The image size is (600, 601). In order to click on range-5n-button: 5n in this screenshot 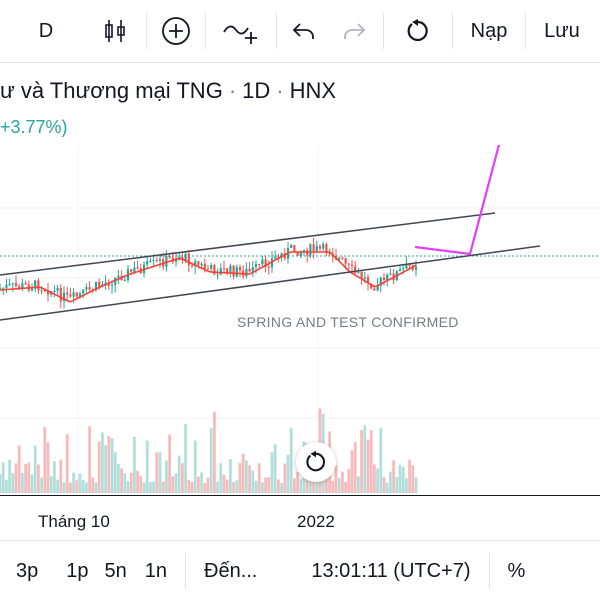, I will do `click(115, 570)`.